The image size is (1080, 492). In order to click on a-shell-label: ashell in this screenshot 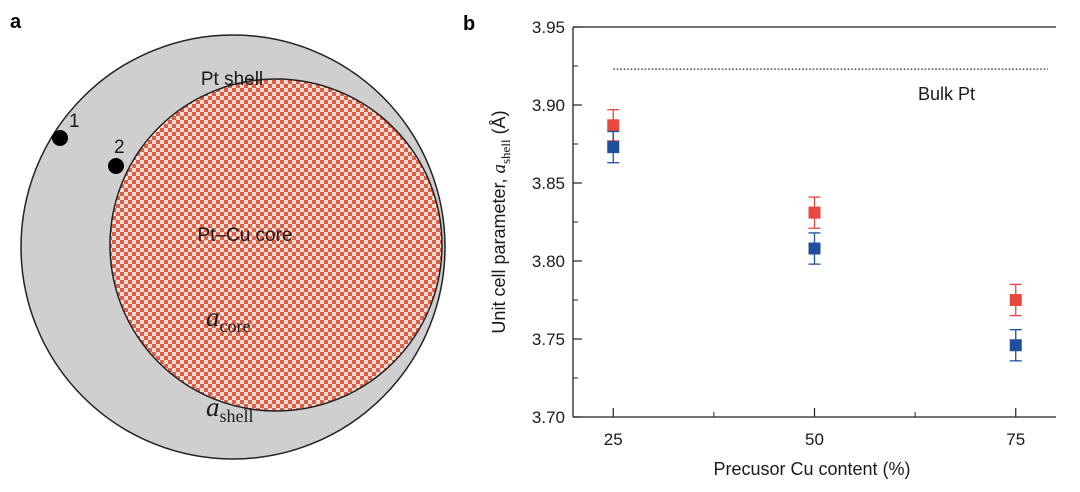, I will do `click(230, 409)`.